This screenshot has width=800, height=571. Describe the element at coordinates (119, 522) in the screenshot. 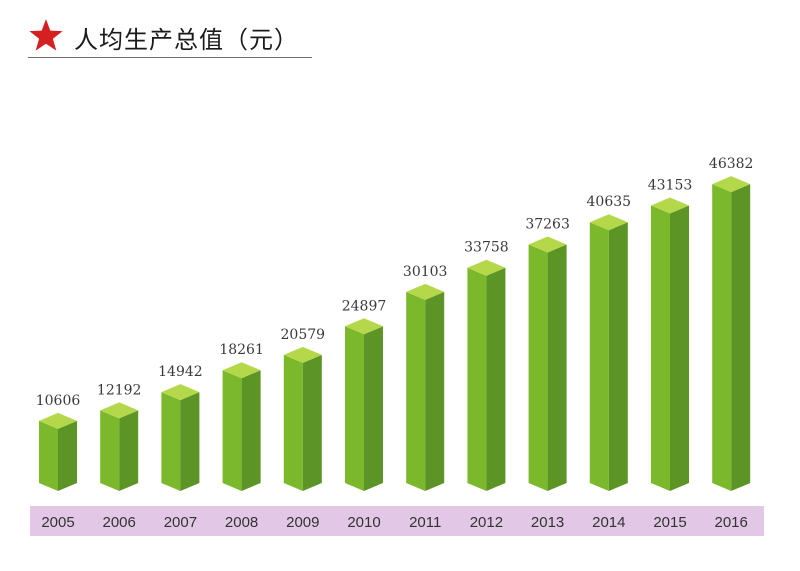

I see `x-tick-label-2006: 2006` at that location.